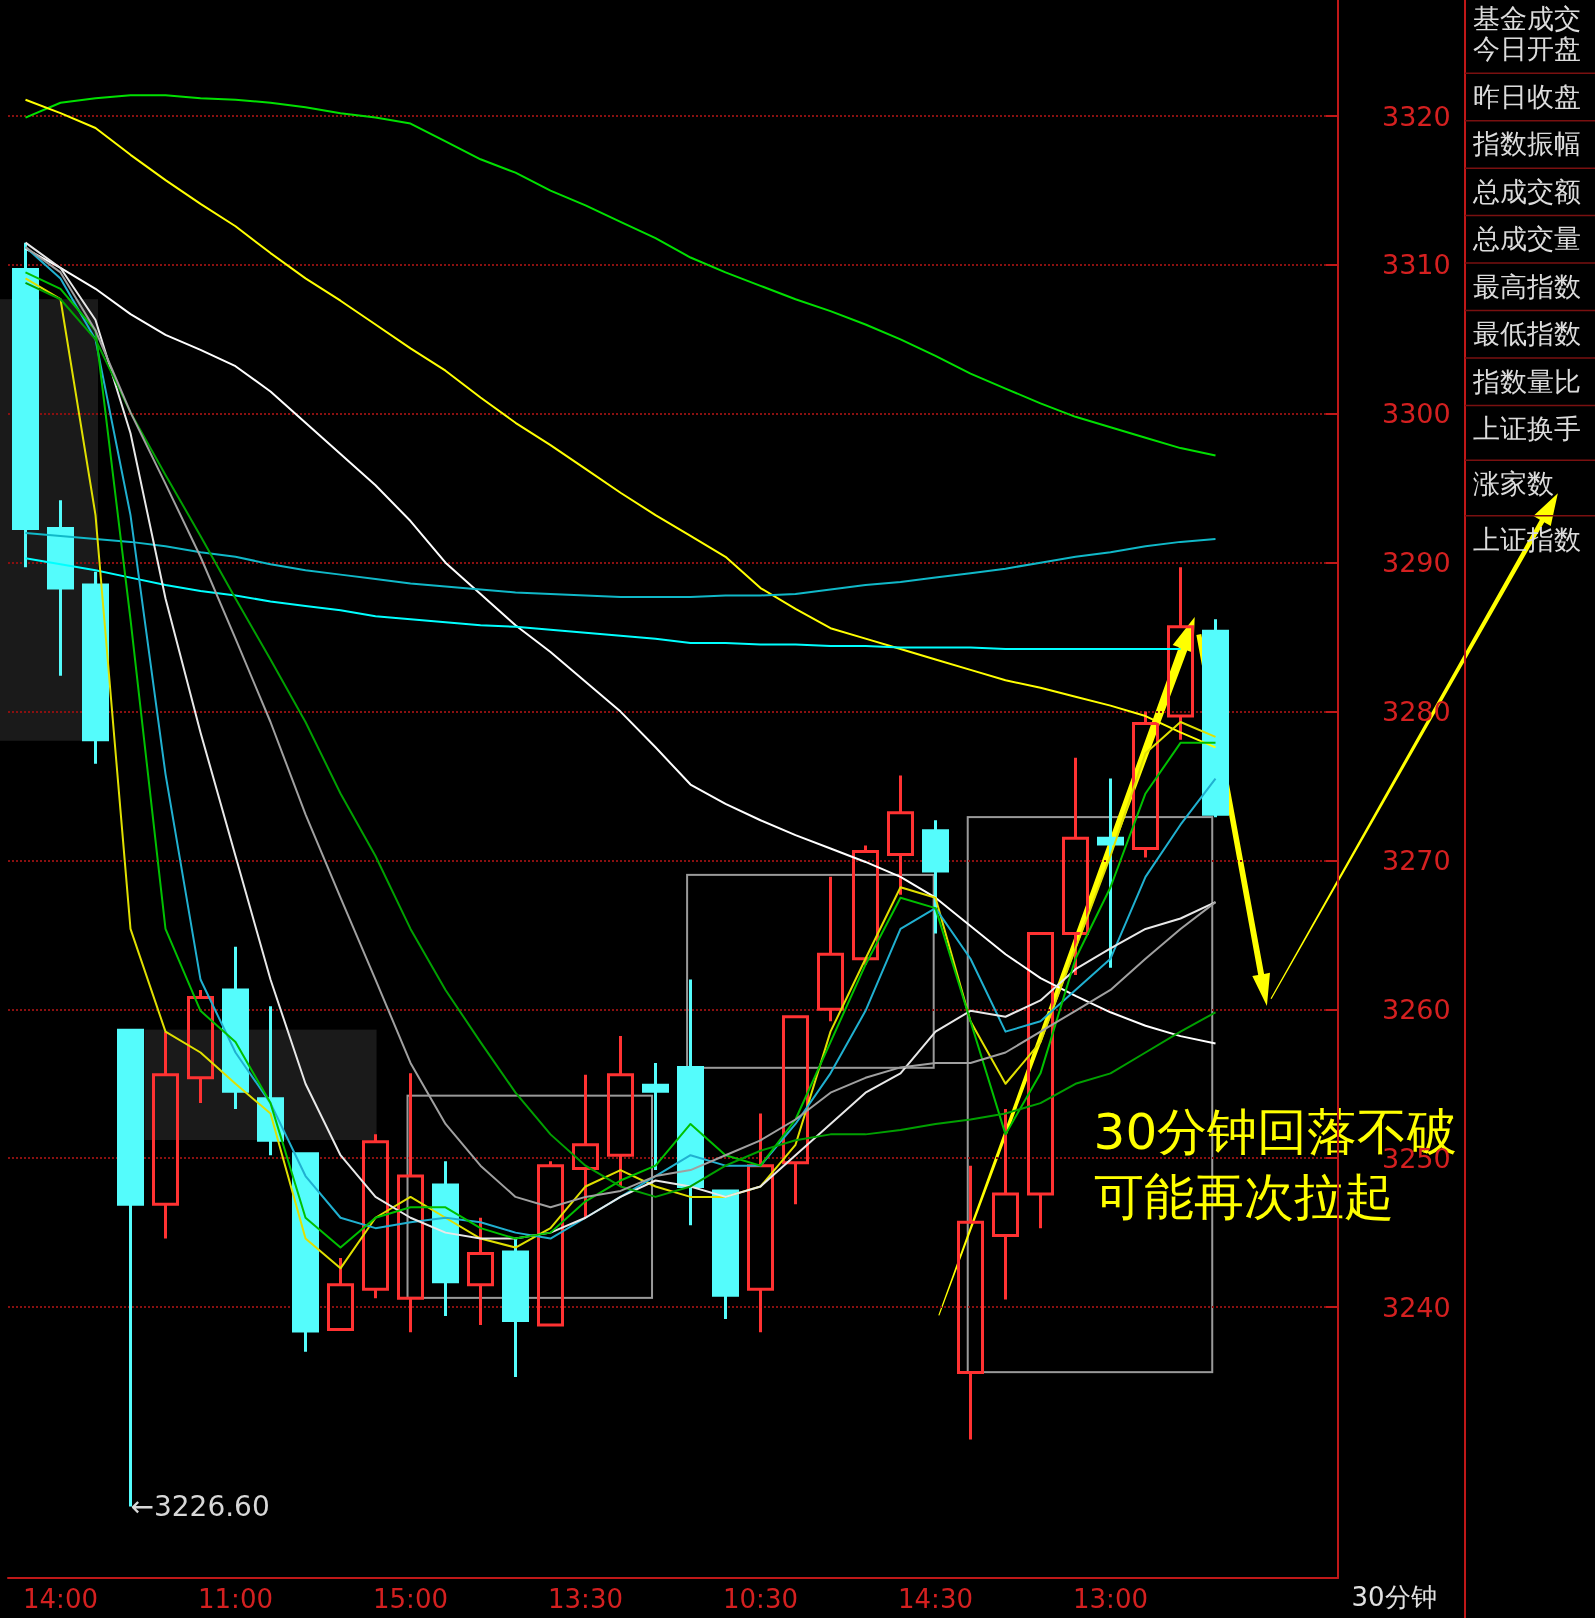 The image size is (1595, 1618). What do you see at coordinates (60, 1599) in the screenshot?
I see `x-tick-label: 14:00` at bounding box center [60, 1599].